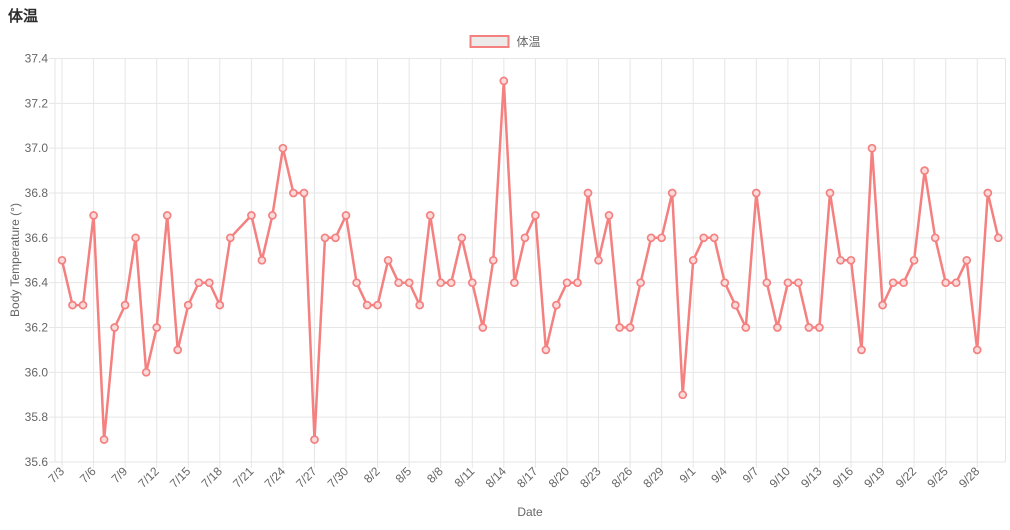 The image size is (1010, 530). Describe the element at coordinates (874, 477) in the screenshot. I see `x-tick-label: 9/19` at that location.